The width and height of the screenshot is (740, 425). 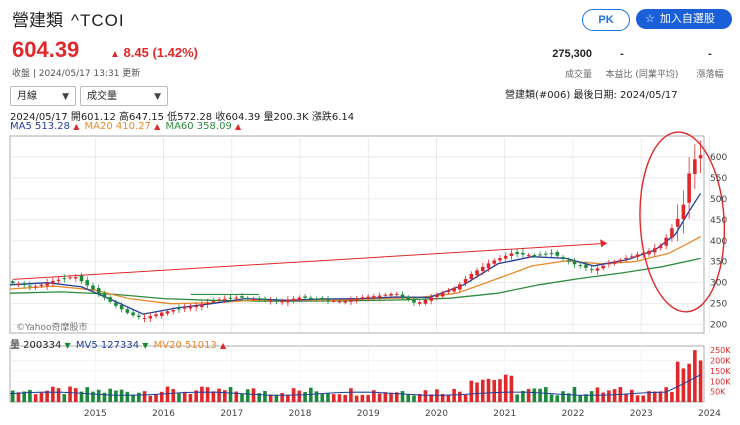 What do you see at coordinates (720, 350) in the screenshot?
I see `volume-tick-label: 250K` at bounding box center [720, 350].